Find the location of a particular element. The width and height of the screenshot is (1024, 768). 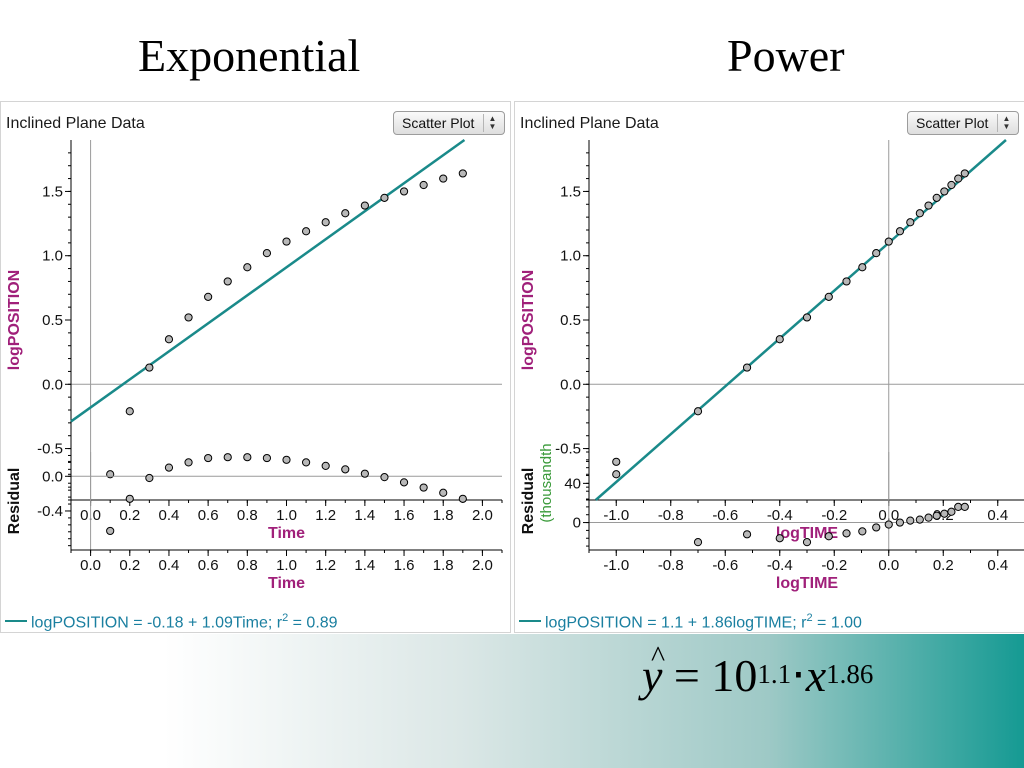

formula-base: 10 is located at coordinates (734, 675).